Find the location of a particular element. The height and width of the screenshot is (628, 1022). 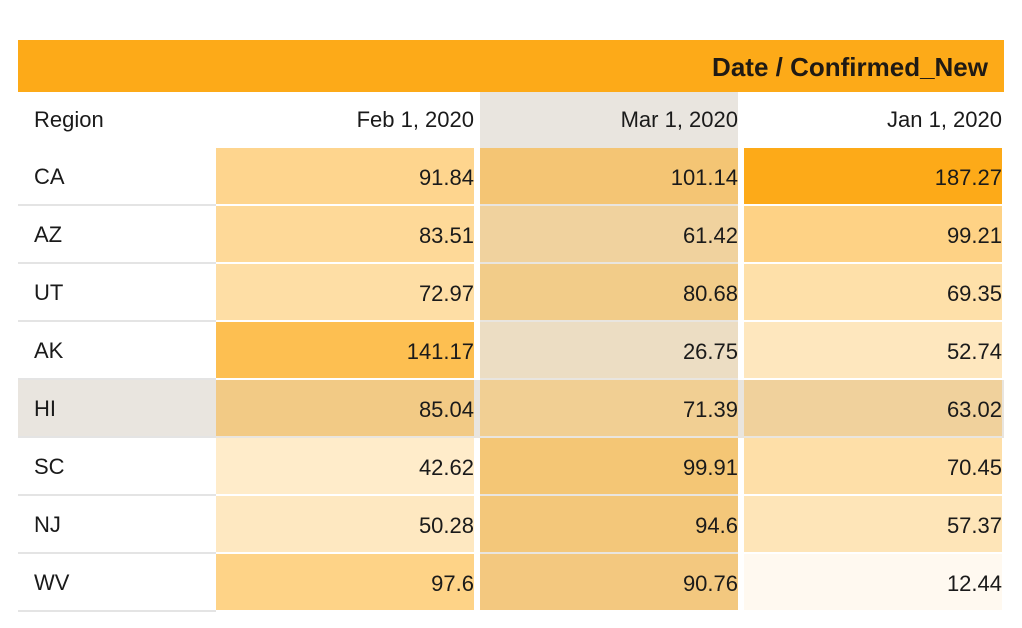

cell-value: 26.75 is located at coordinates (710, 351).